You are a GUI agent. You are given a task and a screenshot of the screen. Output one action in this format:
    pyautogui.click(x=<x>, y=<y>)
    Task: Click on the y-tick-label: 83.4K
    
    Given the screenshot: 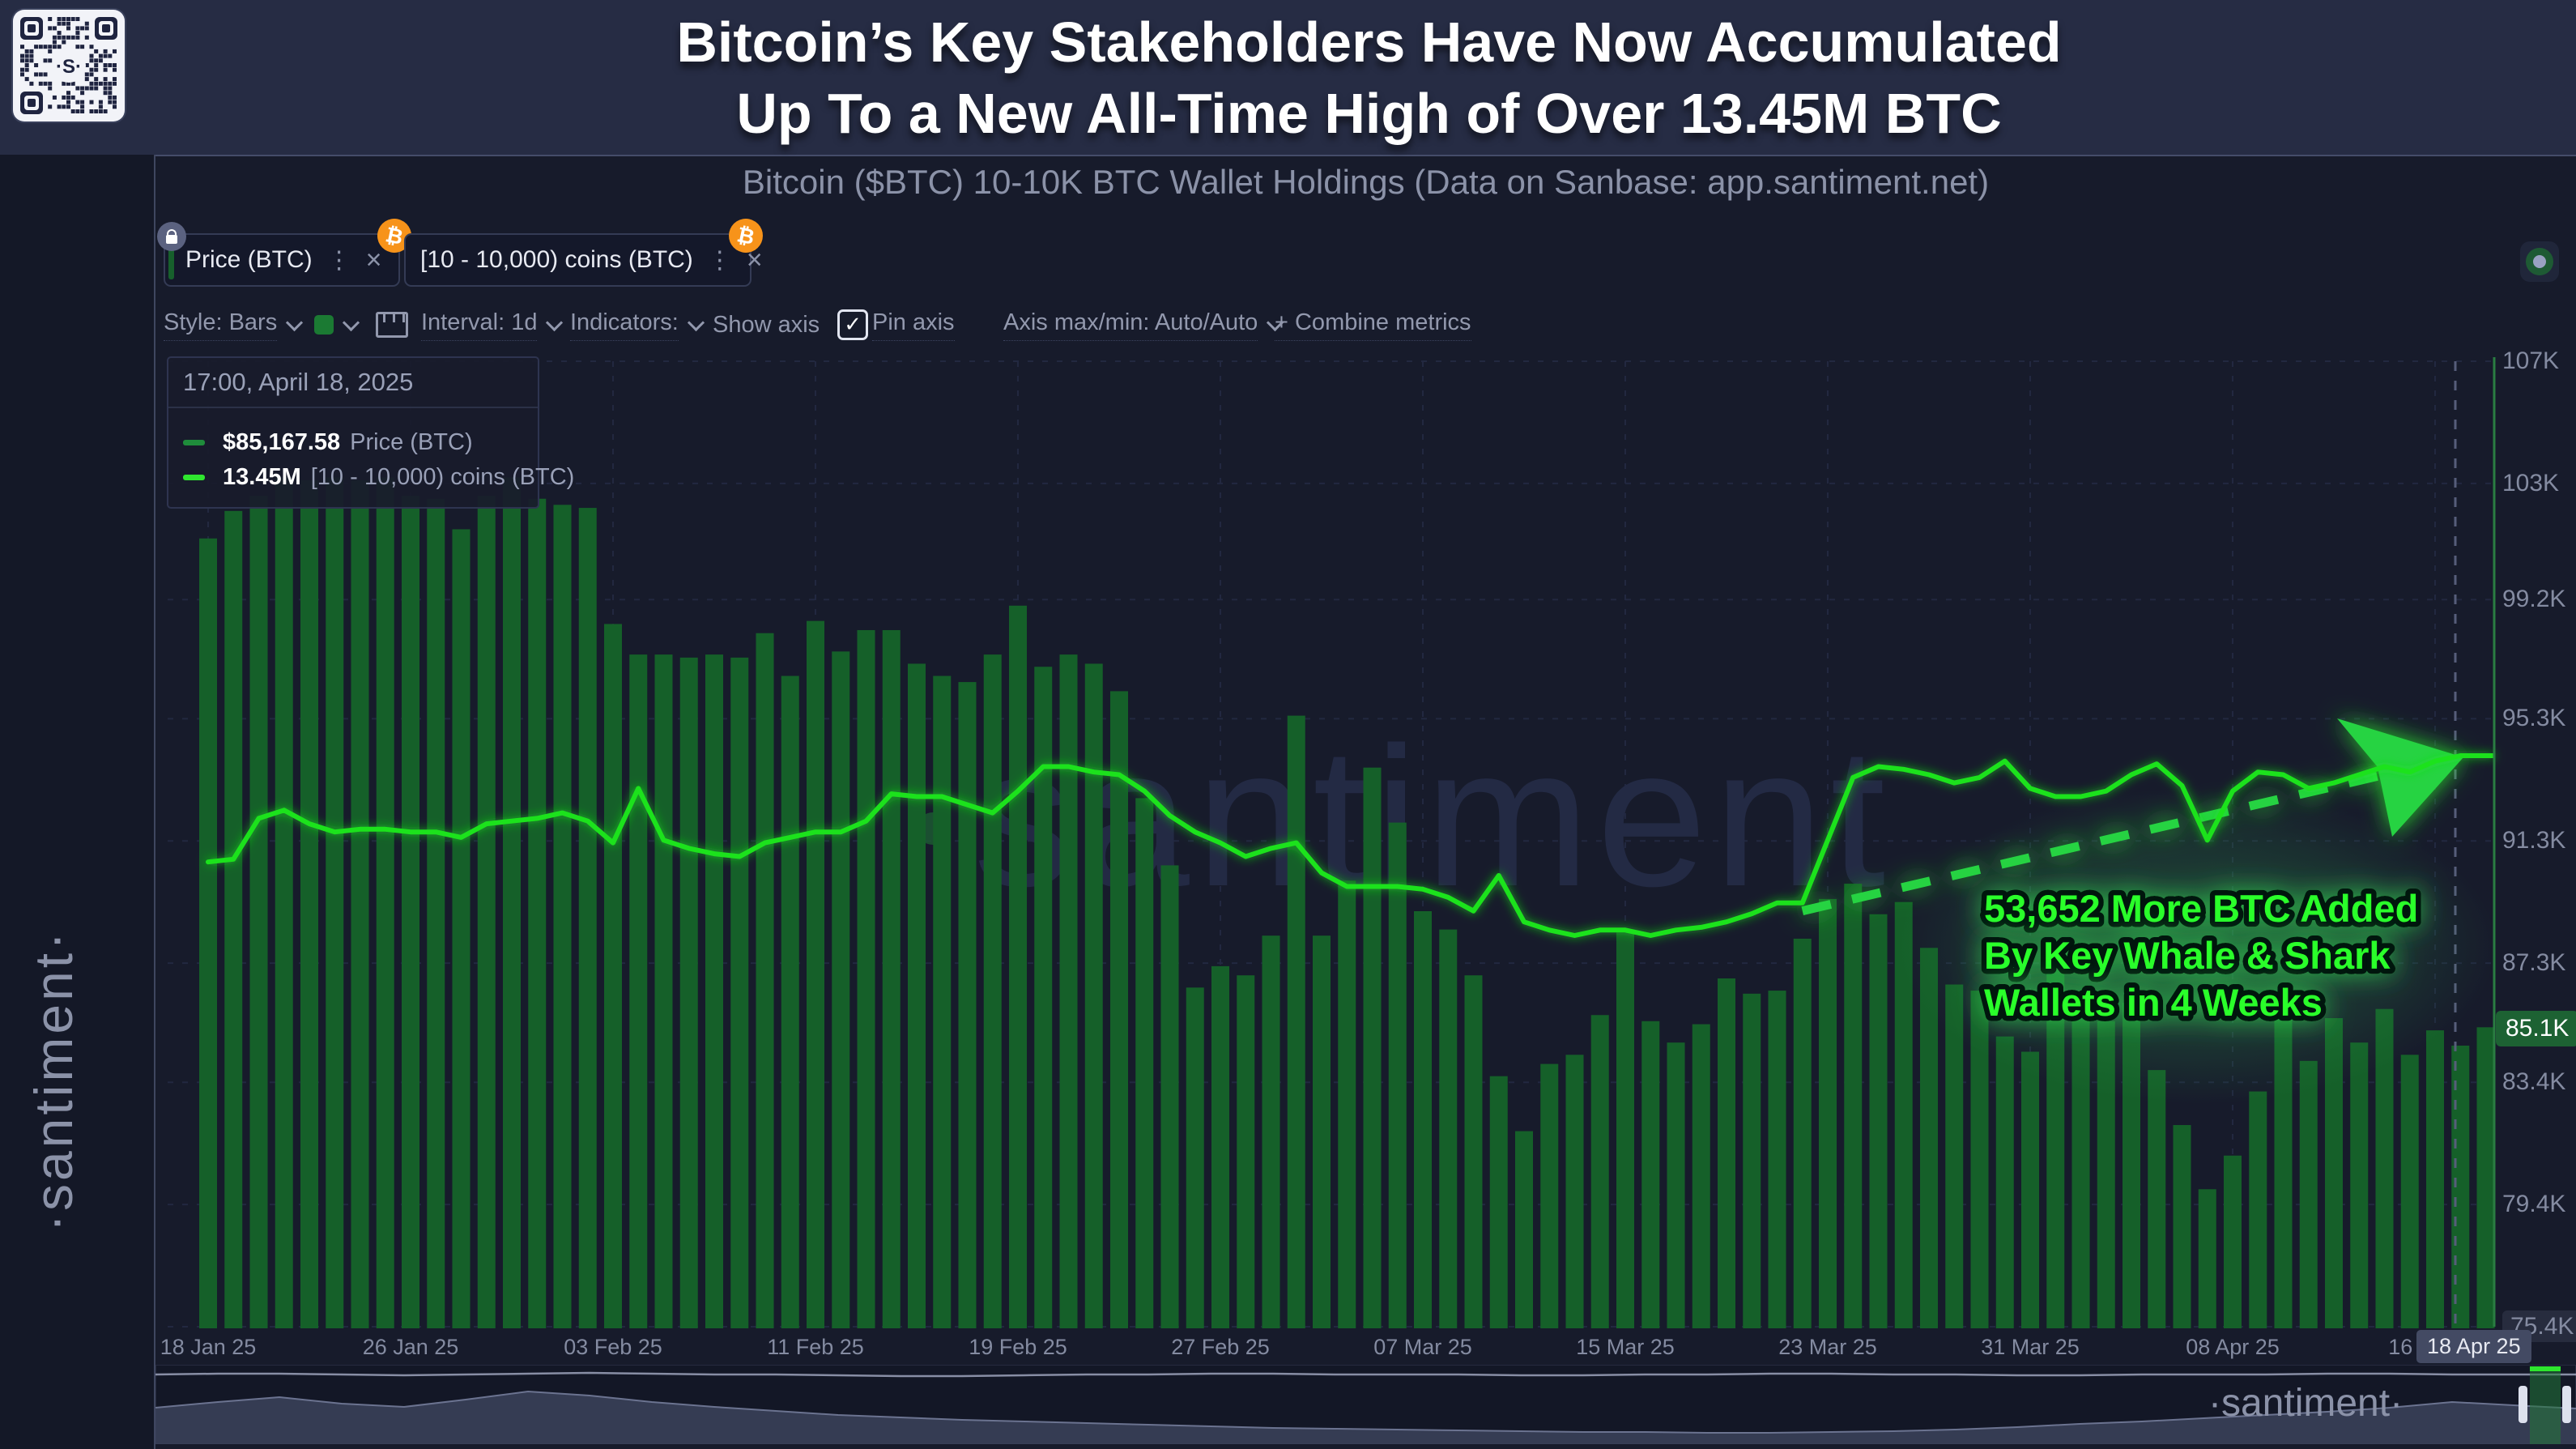 What is the action you would take?
    pyautogui.click(x=2534, y=1082)
    